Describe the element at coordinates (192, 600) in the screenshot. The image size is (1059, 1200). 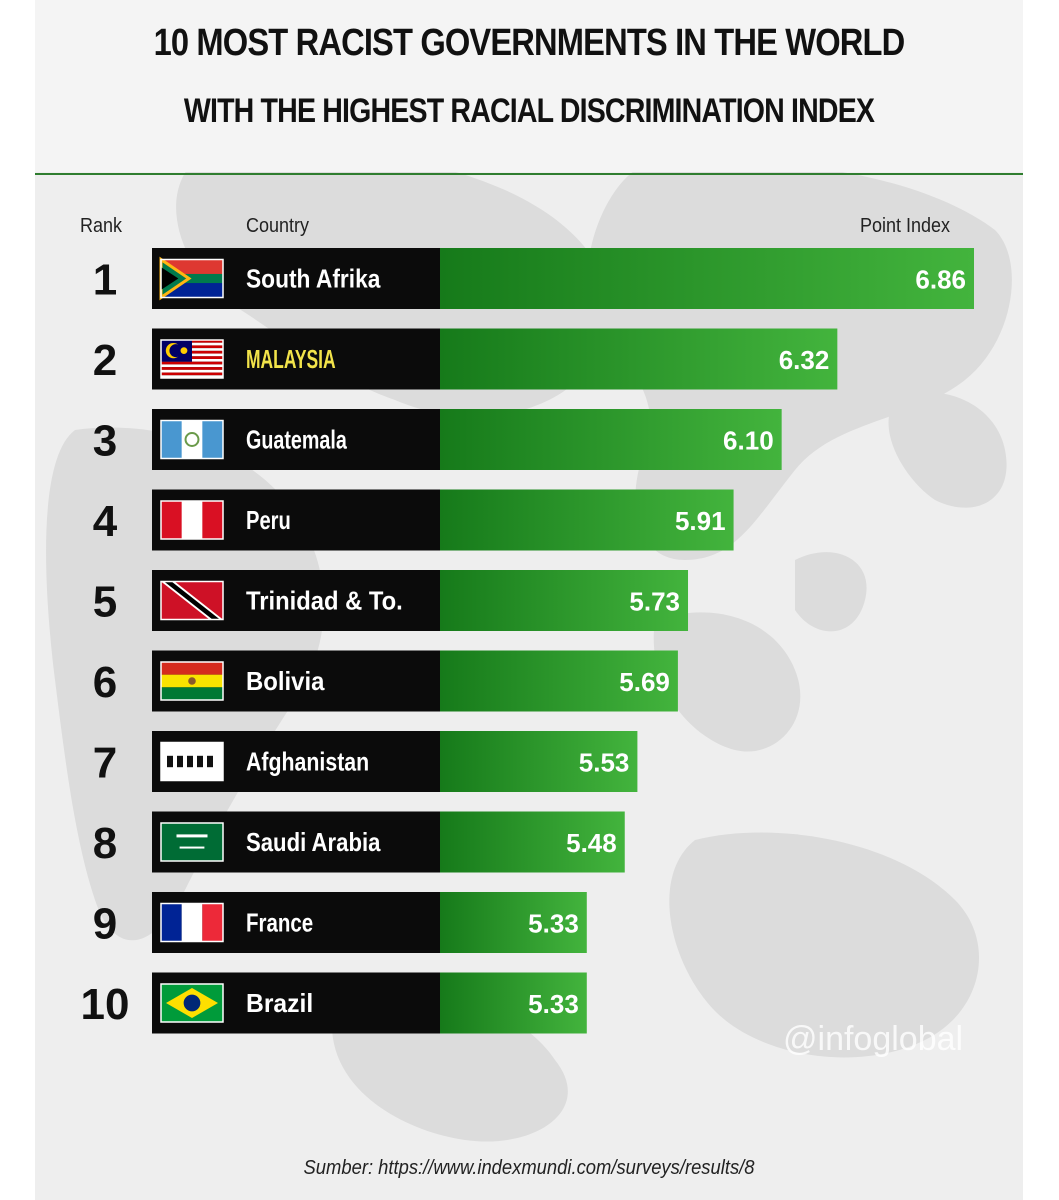
I see `trinidad-tobago-flag-icon` at that location.